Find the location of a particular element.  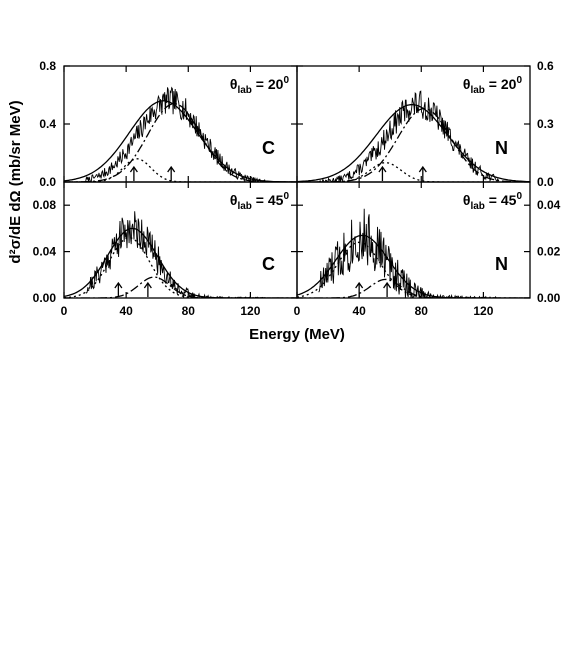

panel-n45: 0.00 0.02 0.04 0 40 80 120 θlab = 450 N is located at coordinates (427, 249).